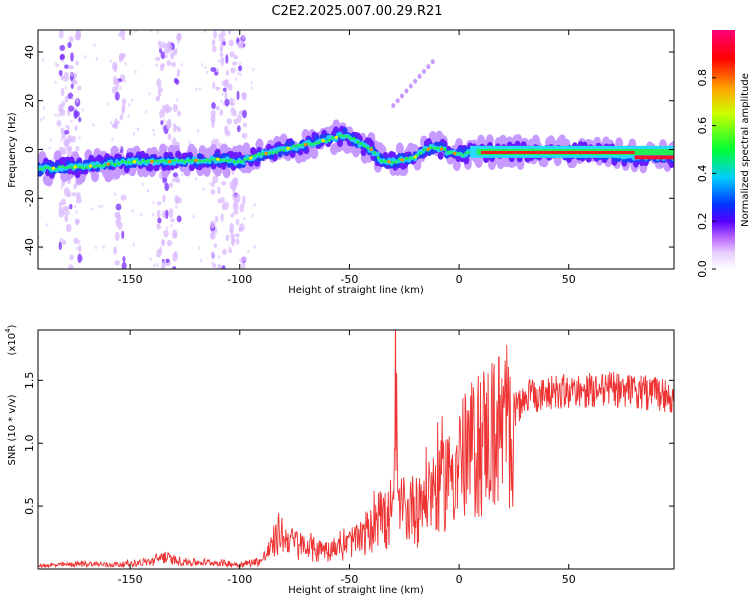 This screenshot has width=750, height=600. What do you see at coordinates (702, 174) in the screenshot?
I see `colorbar-tick-label: 0.4` at bounding box center [702, 174].